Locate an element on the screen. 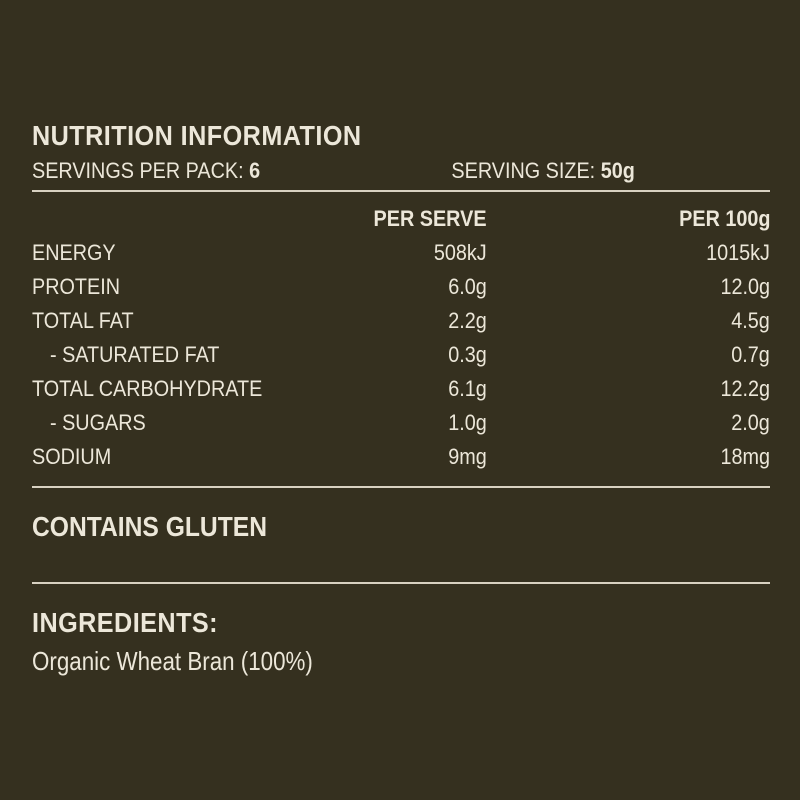 The image size is (800, 800). per-100g-value: 0.7g is located at coordinates (750, 354).